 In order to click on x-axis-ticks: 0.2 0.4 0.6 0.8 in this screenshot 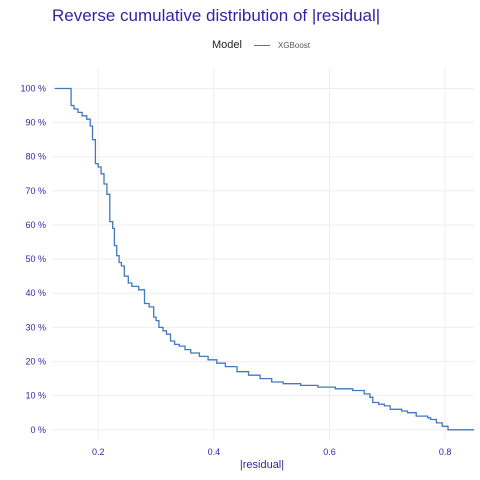, I will do `click(271, 452)`.